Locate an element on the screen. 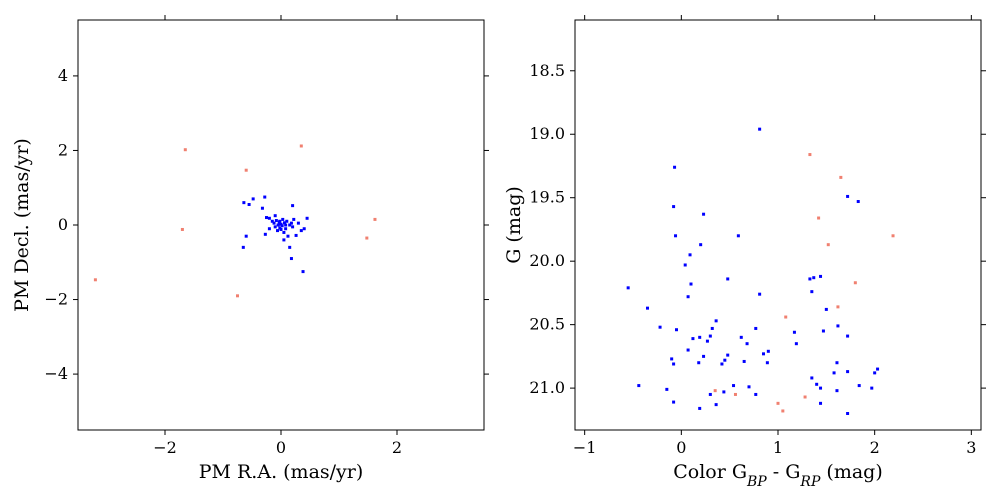  y-tick-label: 20.5 is located at coordinates (547, 324).